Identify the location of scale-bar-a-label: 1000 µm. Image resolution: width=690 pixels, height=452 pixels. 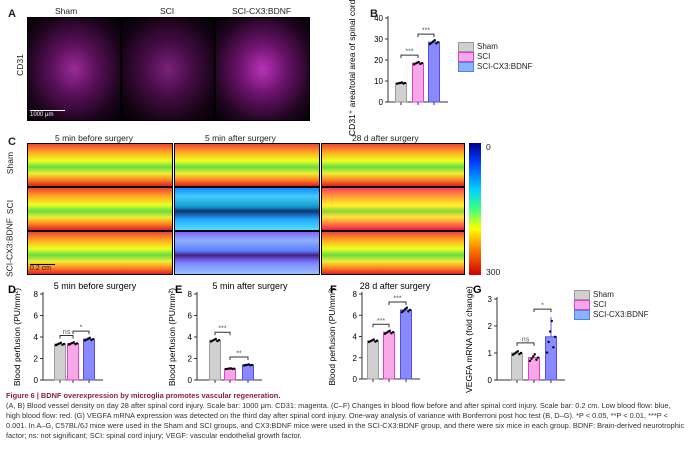
(42, 115).